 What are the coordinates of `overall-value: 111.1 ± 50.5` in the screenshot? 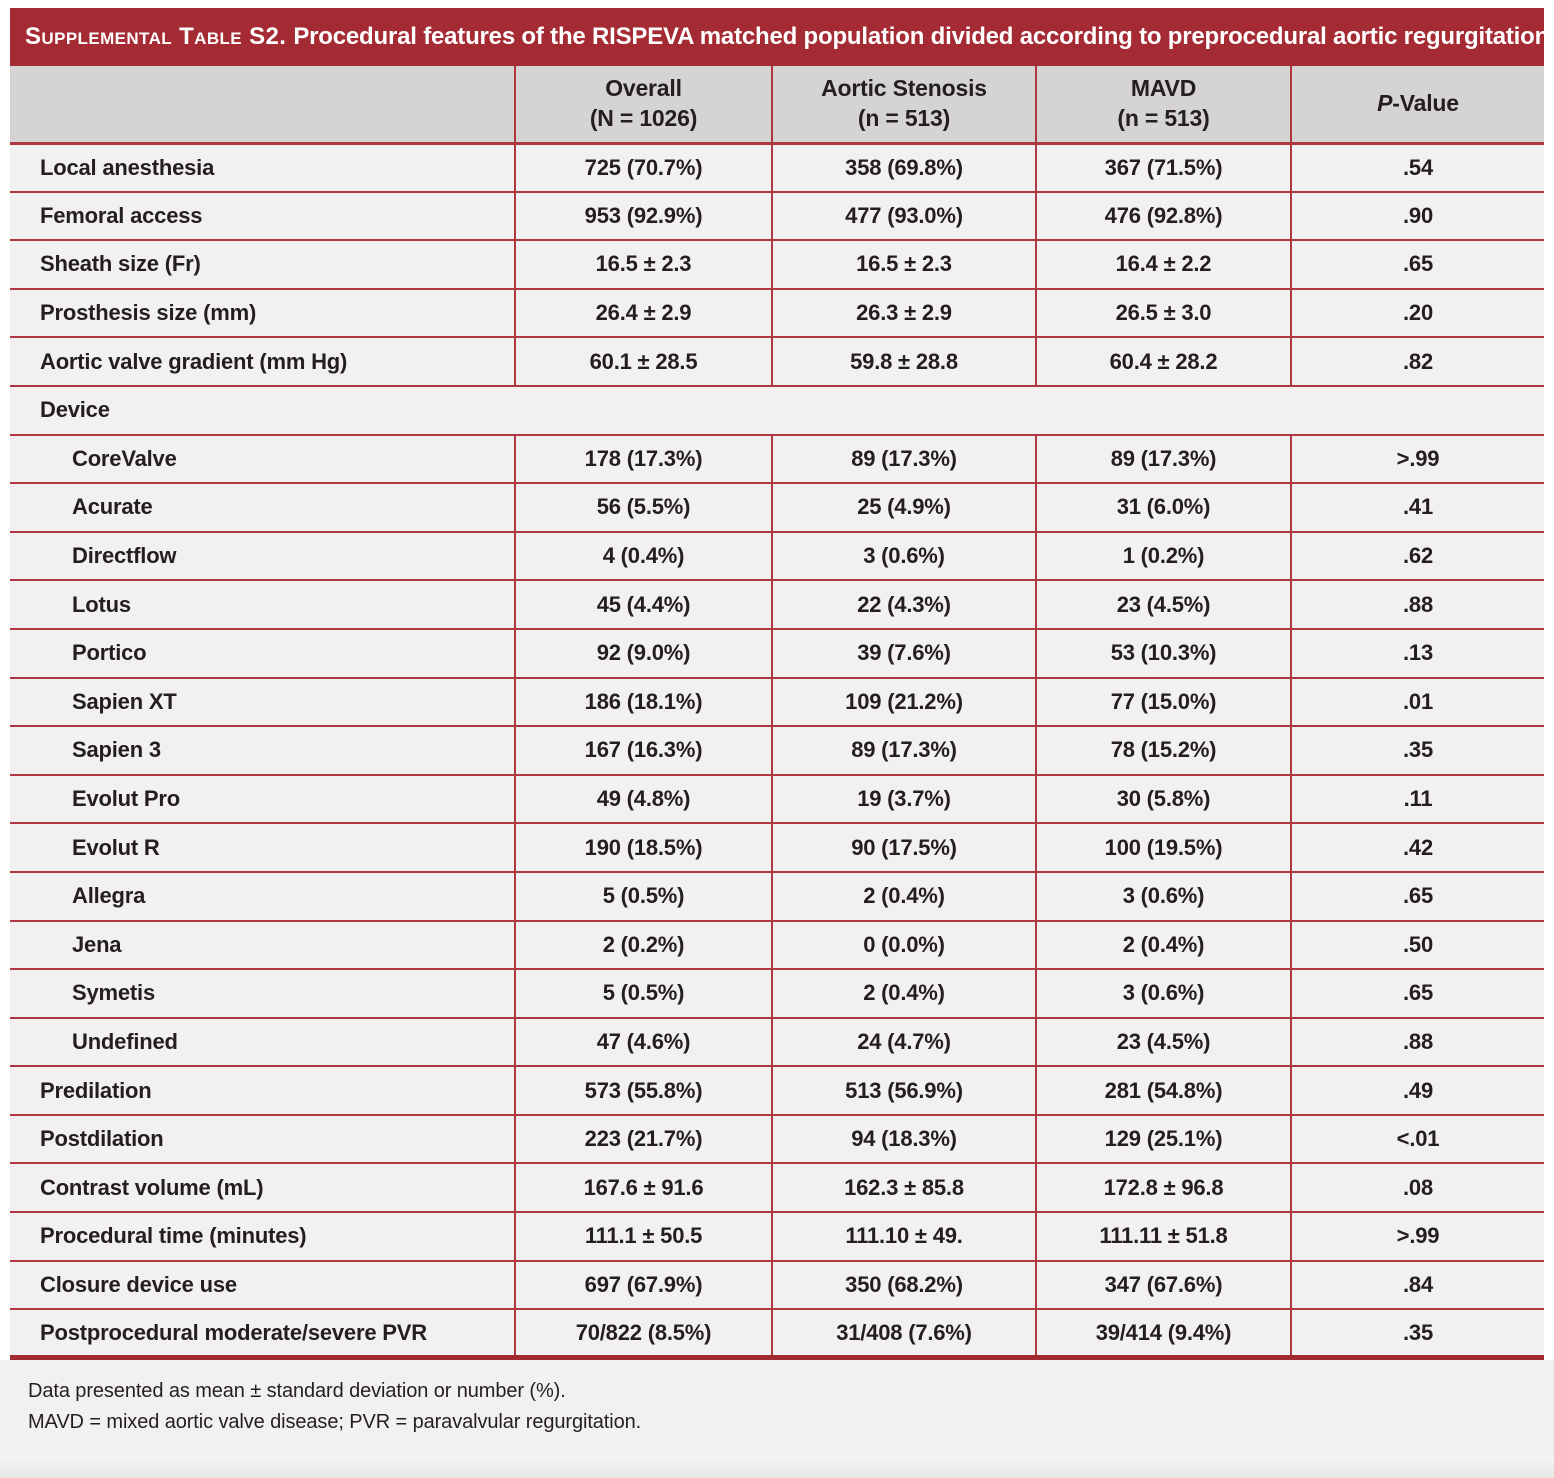 It's located at (643, 1236).